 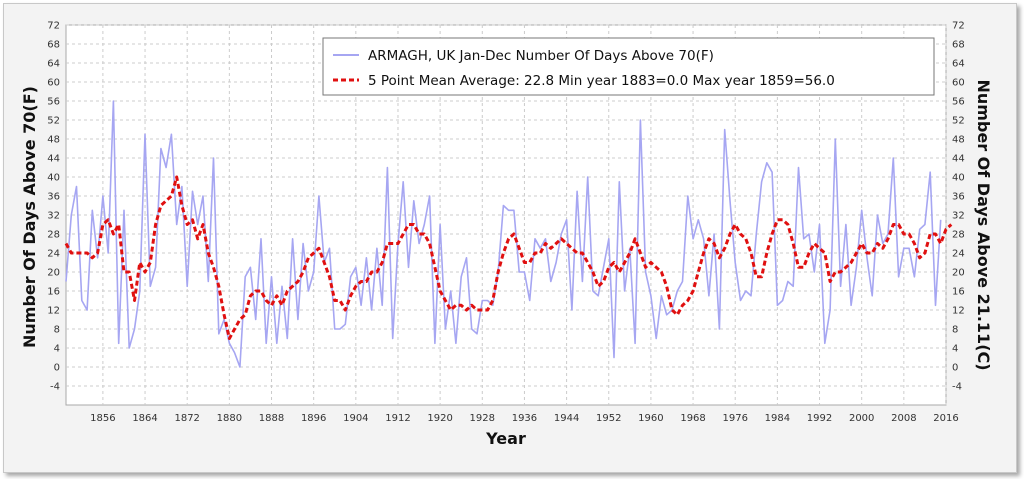 What do you see at coordinates (861, 418) in the screenshot?
I see `x-tick-label: 2000` at bounding box center [861, 418].